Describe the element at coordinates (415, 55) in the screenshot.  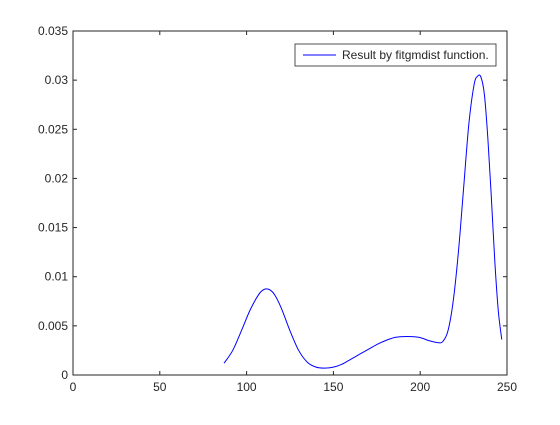
I see `legend-label: Result by fitgmdist function.` at that location.